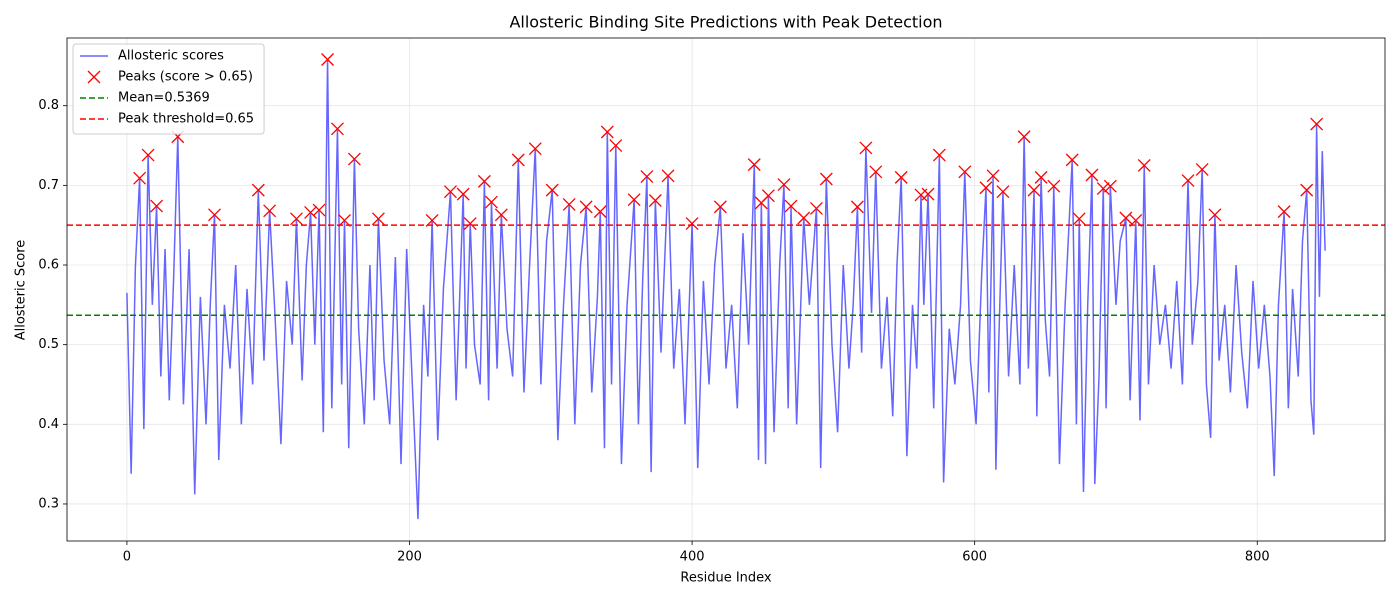 The image size is (1400, 600). I want to click on y-tick-label: 0.3, so click(48, 503).